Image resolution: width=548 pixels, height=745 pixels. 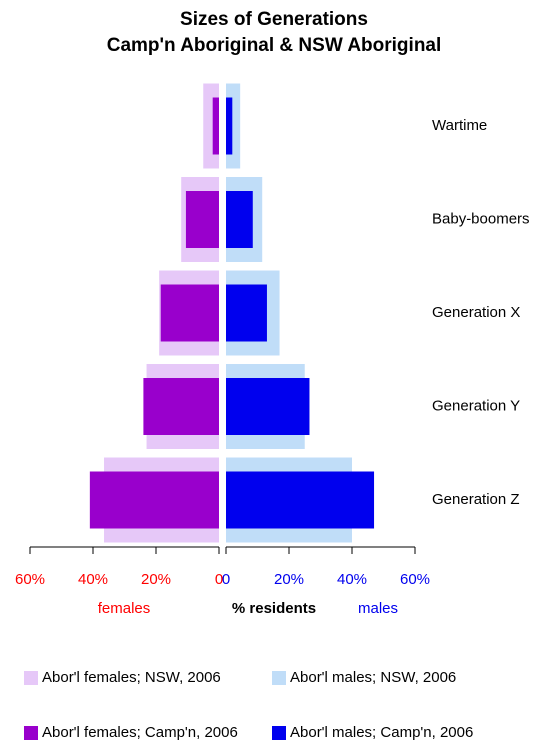 I want to click on category-label: Generation Y, so click(x=476, y=405).